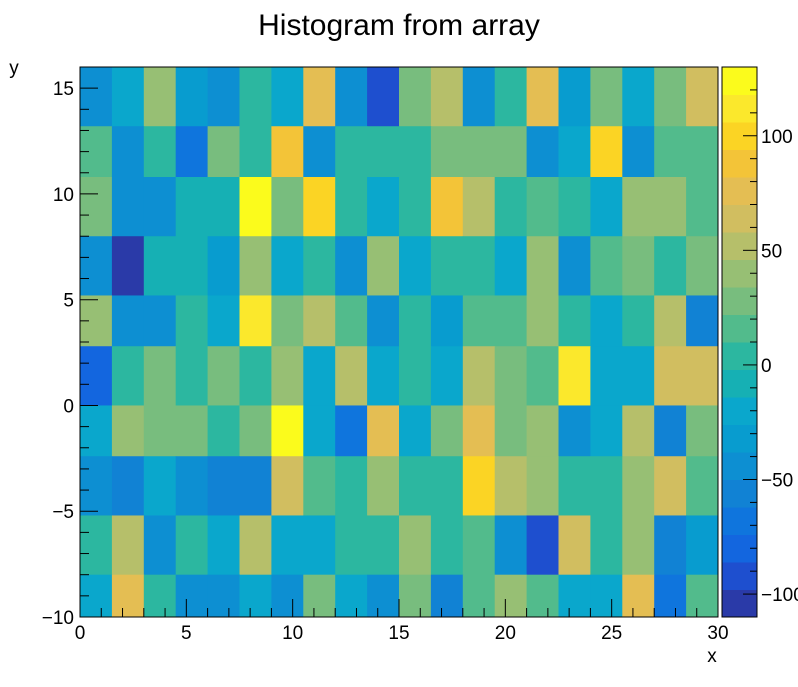  What do you see at coordinates (292, 633) in the screenshot?
I see `x-tick-label: 10` at bounding box center [292, 633].